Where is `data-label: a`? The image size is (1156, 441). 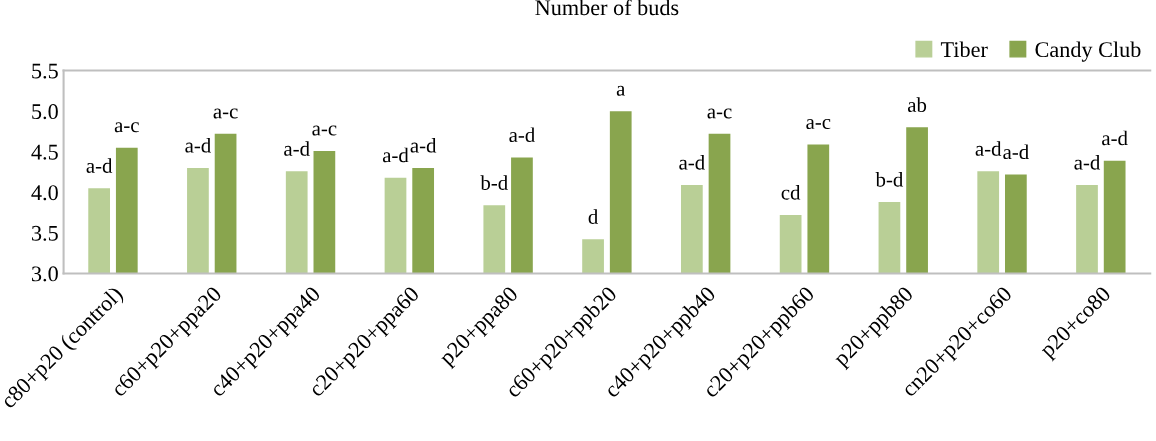 data-label: a is located at coordinates (621, 90).